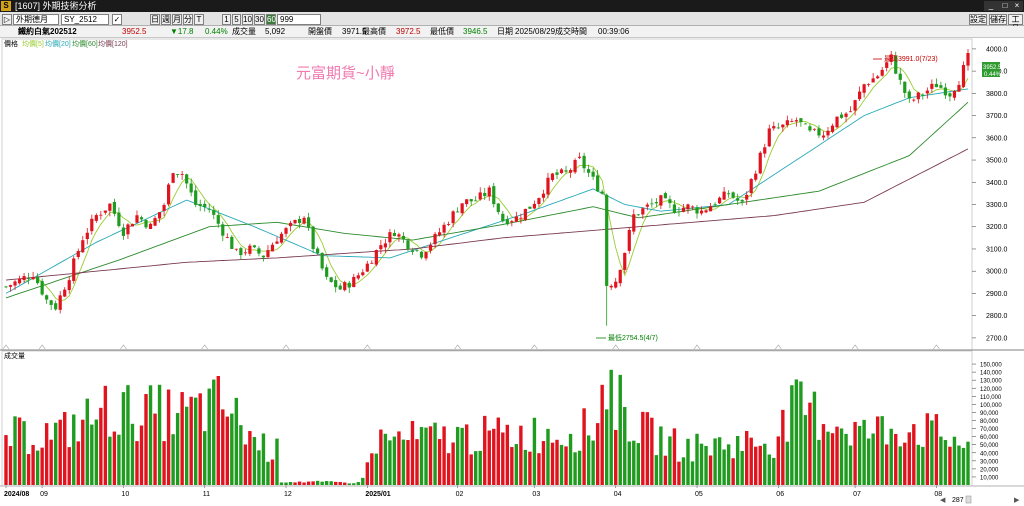 The width and height of the screenshot is (1024, 506). What do you see at coordinates (571, 31) in the screenshot?
I see `time-label: 成交時間` at bounding box center [571, 31].